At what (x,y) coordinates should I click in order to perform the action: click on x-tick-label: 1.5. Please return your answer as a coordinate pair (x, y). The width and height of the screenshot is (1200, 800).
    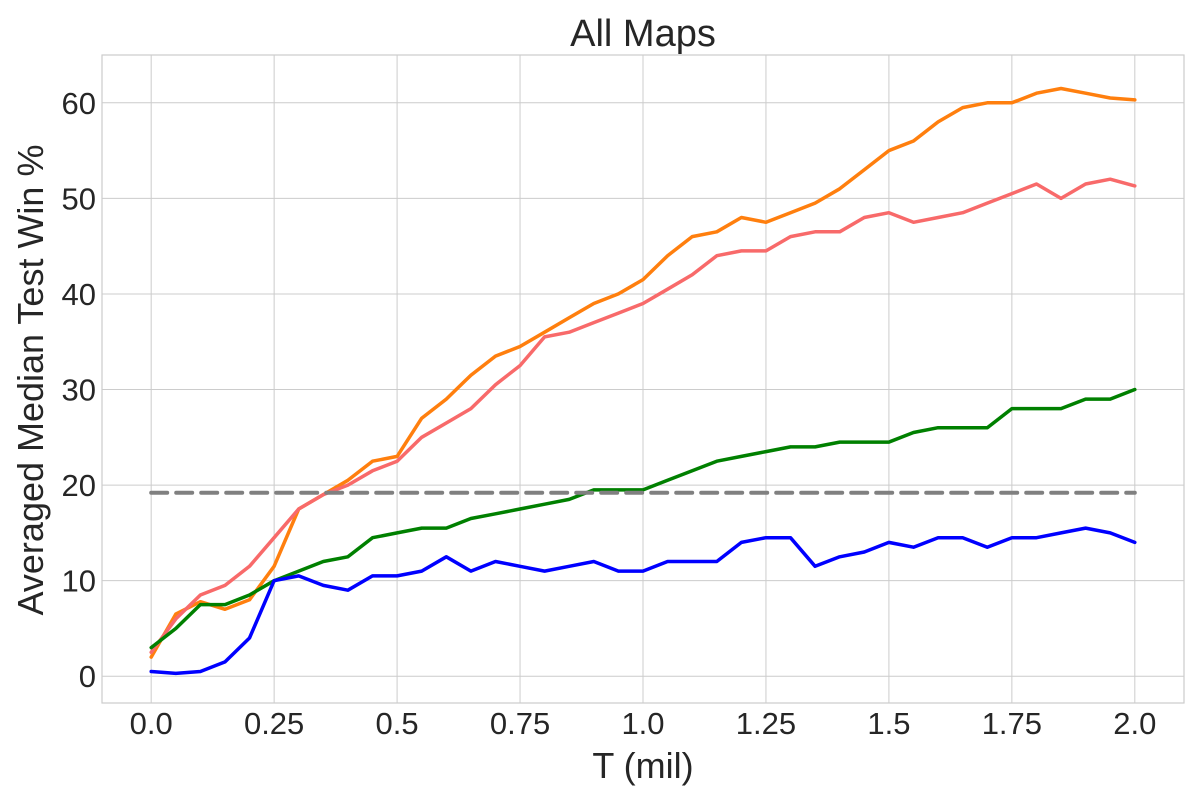
    Looking at the image, I should click on (888, 723).